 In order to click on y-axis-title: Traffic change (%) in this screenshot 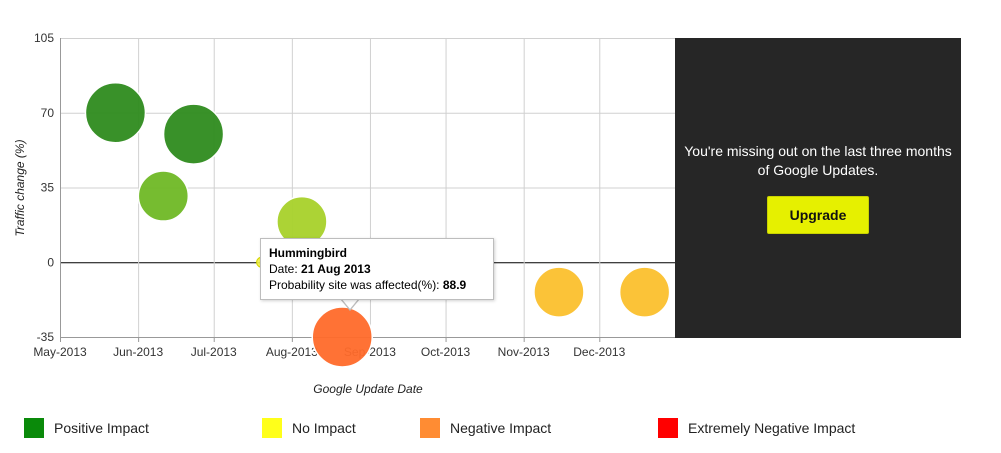, I will do `click(20, 187)`.